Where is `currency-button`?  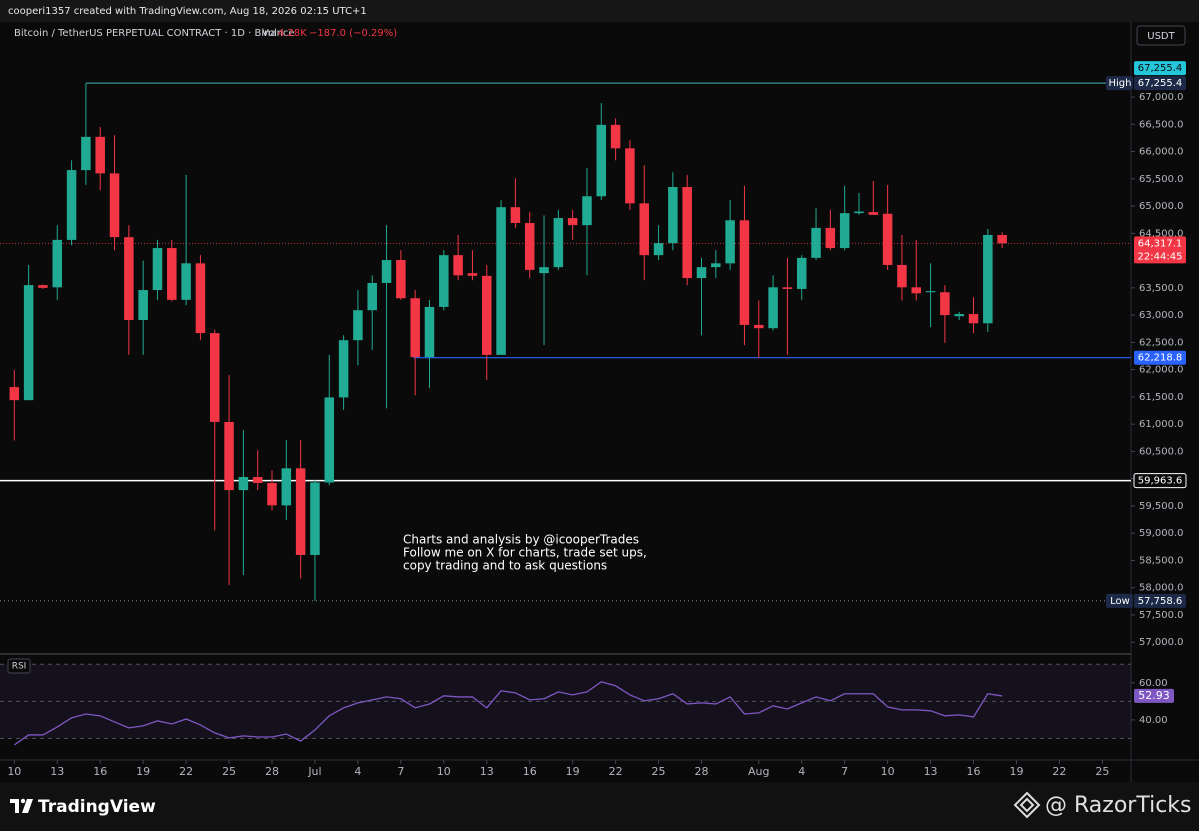 currency-button is located at coordinates (1161, 35).